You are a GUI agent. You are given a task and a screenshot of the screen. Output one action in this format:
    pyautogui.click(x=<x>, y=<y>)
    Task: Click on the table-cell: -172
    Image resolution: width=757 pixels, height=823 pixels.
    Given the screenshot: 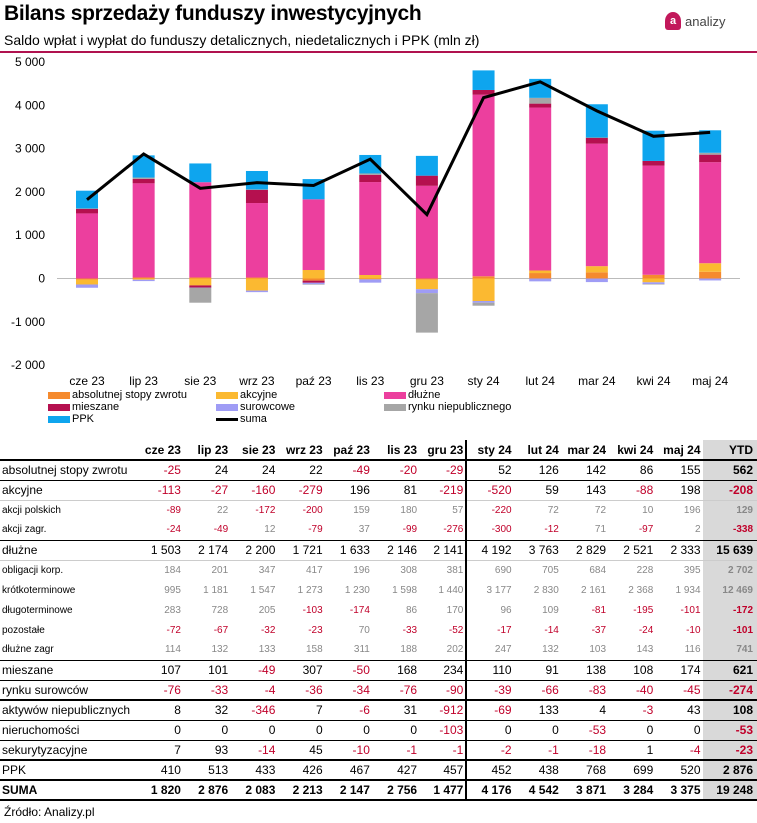 What is the action you would take?
    pyautogui.click(x=729, y=610)
    